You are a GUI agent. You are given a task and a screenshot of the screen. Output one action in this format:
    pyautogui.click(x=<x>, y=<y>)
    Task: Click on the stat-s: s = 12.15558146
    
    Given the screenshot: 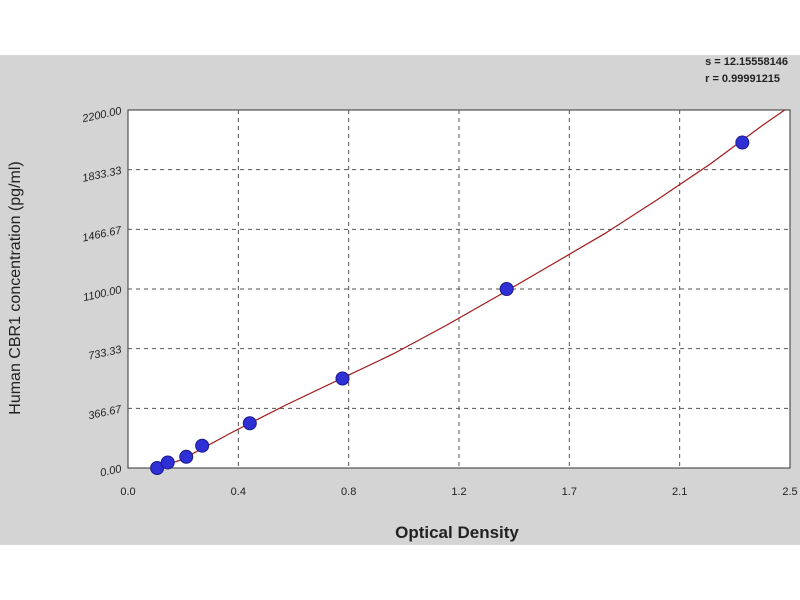 What is the action you would take?
    pyautogui.click(x=746, y=62)
    